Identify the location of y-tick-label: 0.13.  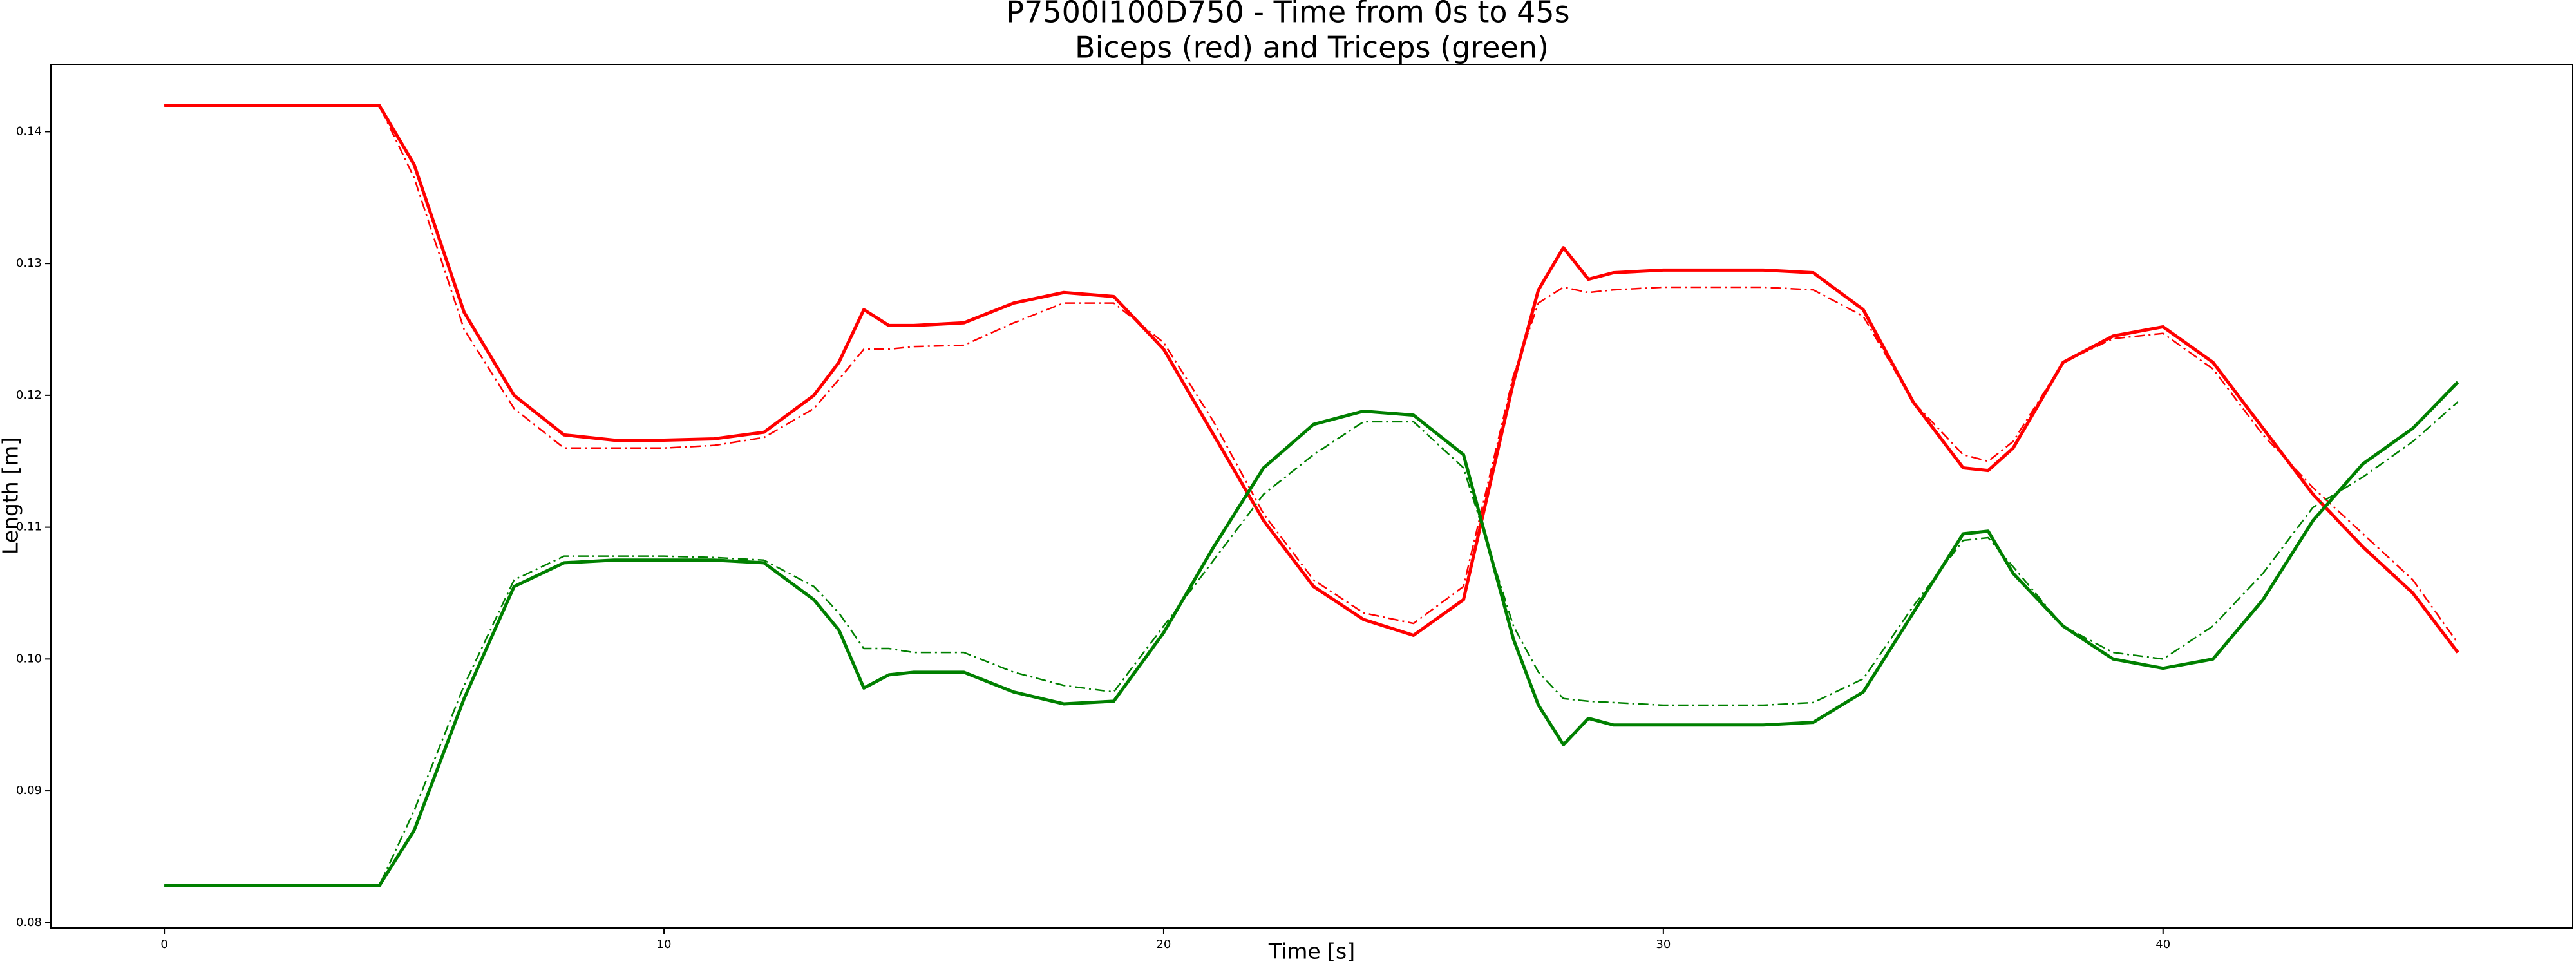
(29, 263).